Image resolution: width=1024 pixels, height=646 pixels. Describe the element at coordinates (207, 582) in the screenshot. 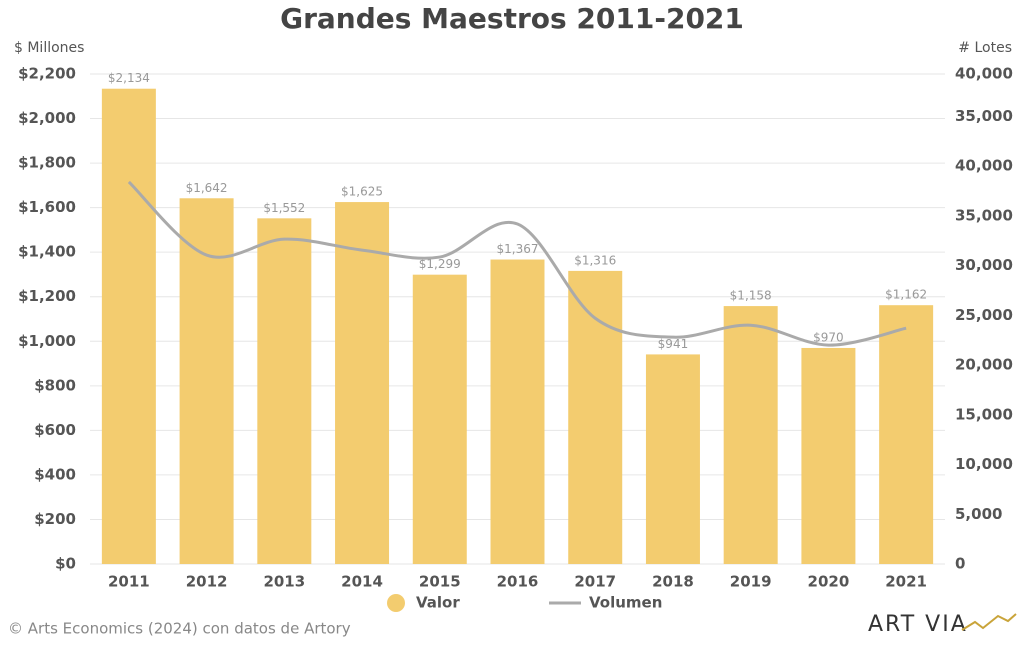

I see `x-tick-label: 2012` at that location.